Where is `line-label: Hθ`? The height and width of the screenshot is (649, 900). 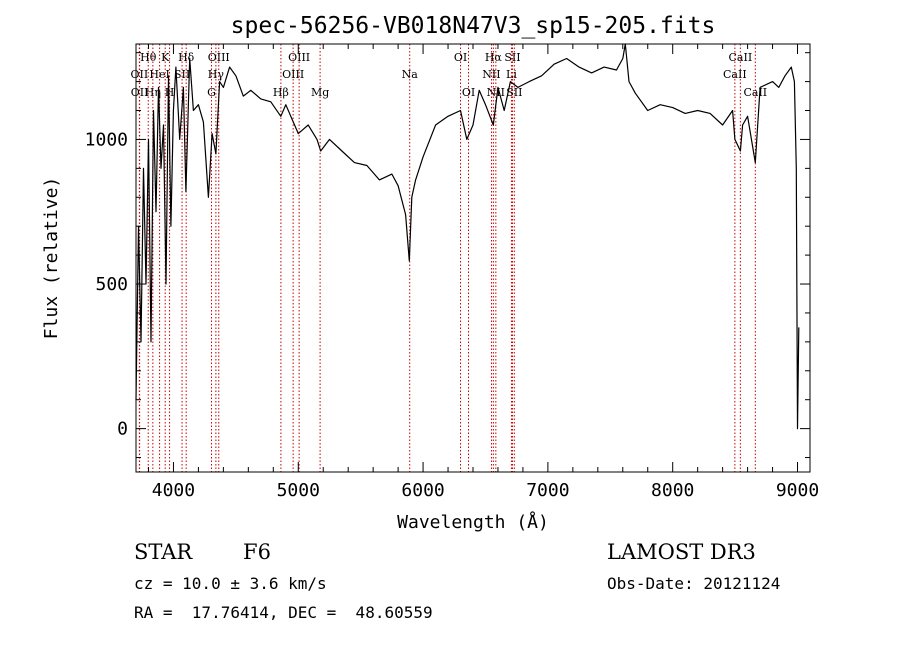
line-label: Hθ is located at coordinates (148, 57).